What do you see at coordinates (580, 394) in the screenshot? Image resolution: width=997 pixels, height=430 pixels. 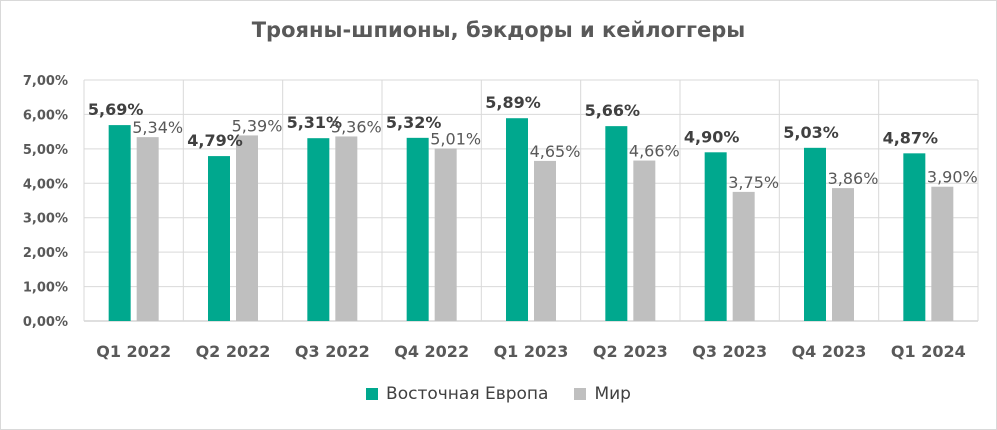 I see `legend-swatch-world` at bounding box center [580, 394].